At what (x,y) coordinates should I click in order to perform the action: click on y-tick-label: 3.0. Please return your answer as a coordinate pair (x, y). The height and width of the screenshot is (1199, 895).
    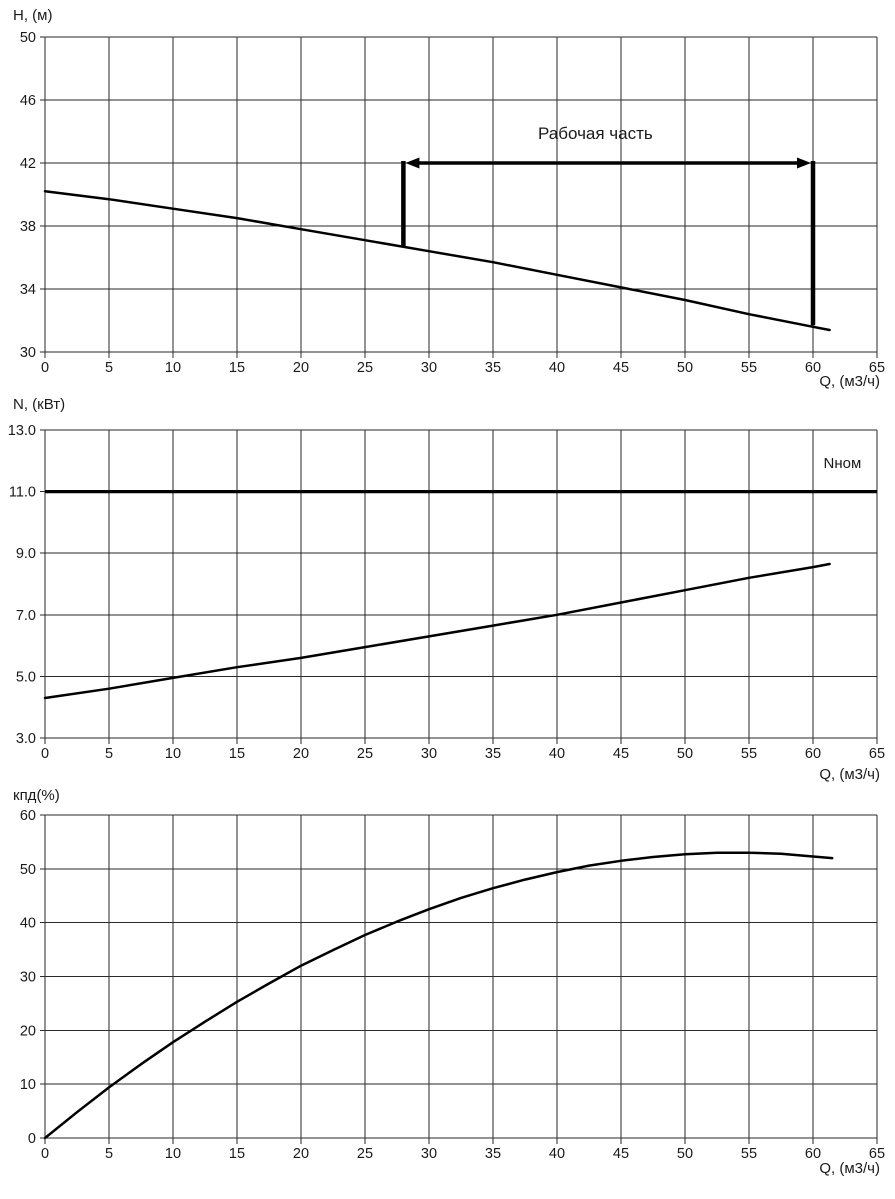
    Looking at the image, I should click on (26, 739).